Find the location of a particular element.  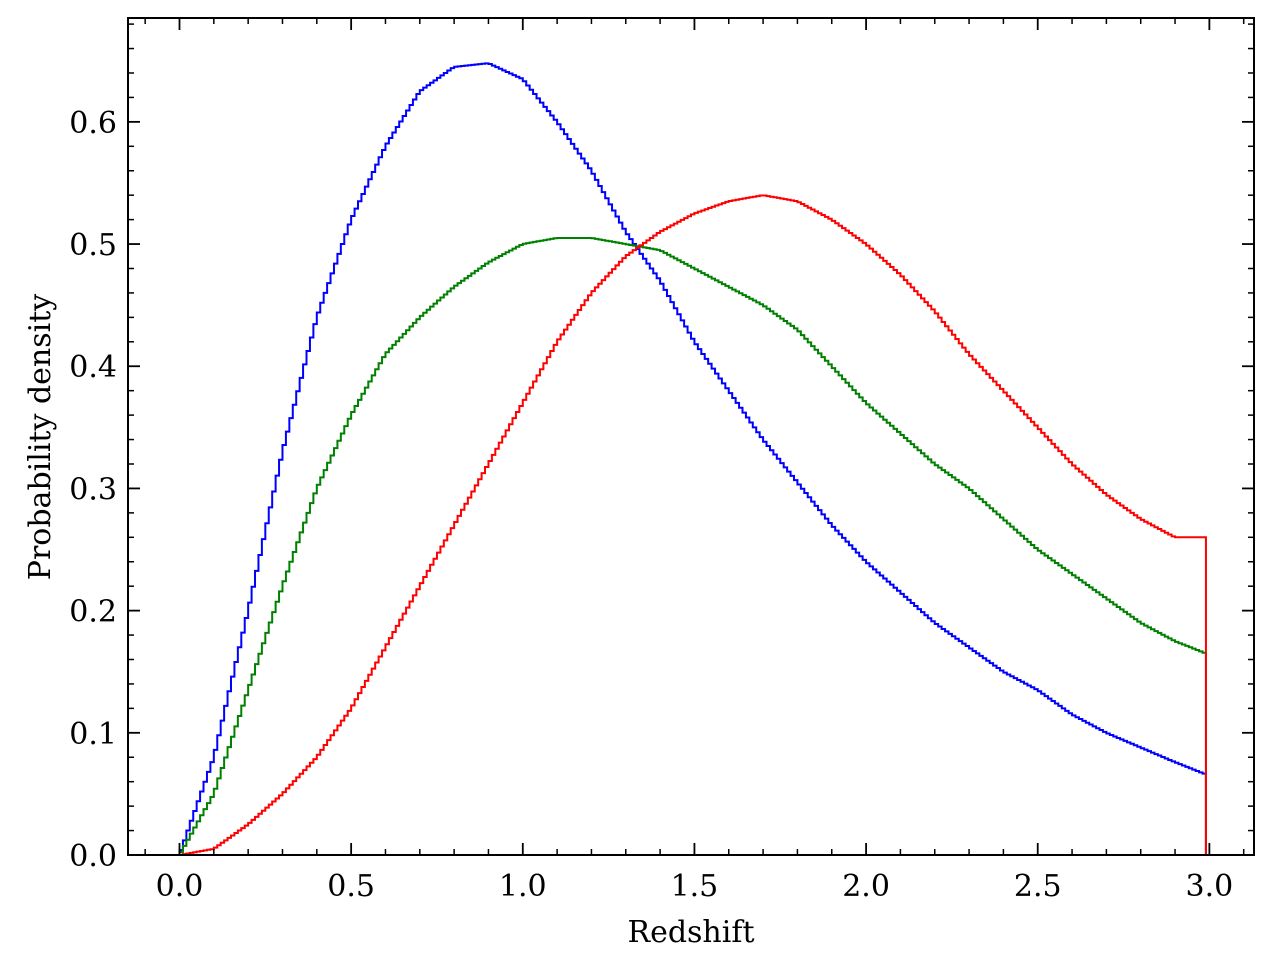

x-tick-label: 1.0 is located at coordinates (523, 886).